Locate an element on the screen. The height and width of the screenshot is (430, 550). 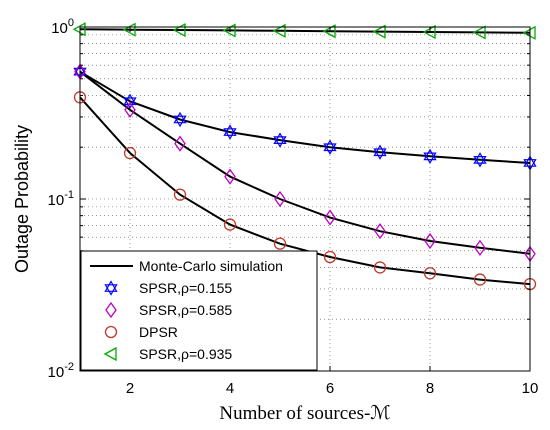
legend-marker-hexagram is located at coordinates (111, 288).